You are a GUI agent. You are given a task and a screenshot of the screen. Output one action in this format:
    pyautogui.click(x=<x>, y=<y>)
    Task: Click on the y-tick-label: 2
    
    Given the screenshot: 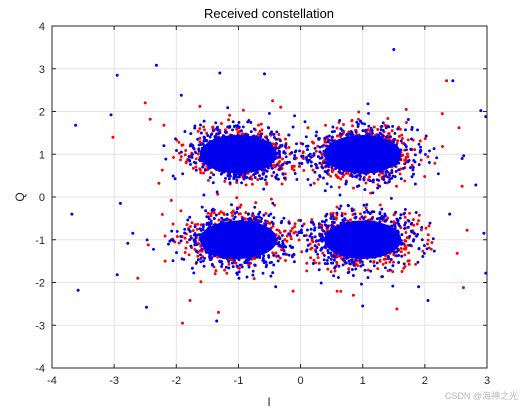 What is the action you would take?
    pyautogui.click(x=42, y=113)
    